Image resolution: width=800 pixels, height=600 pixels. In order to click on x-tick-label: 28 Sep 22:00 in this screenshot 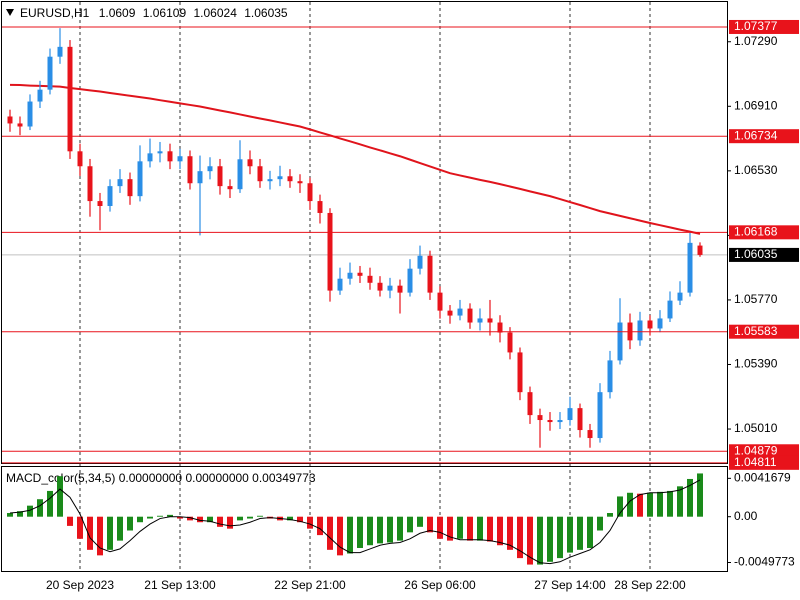, I will do `click(650, 585)`.